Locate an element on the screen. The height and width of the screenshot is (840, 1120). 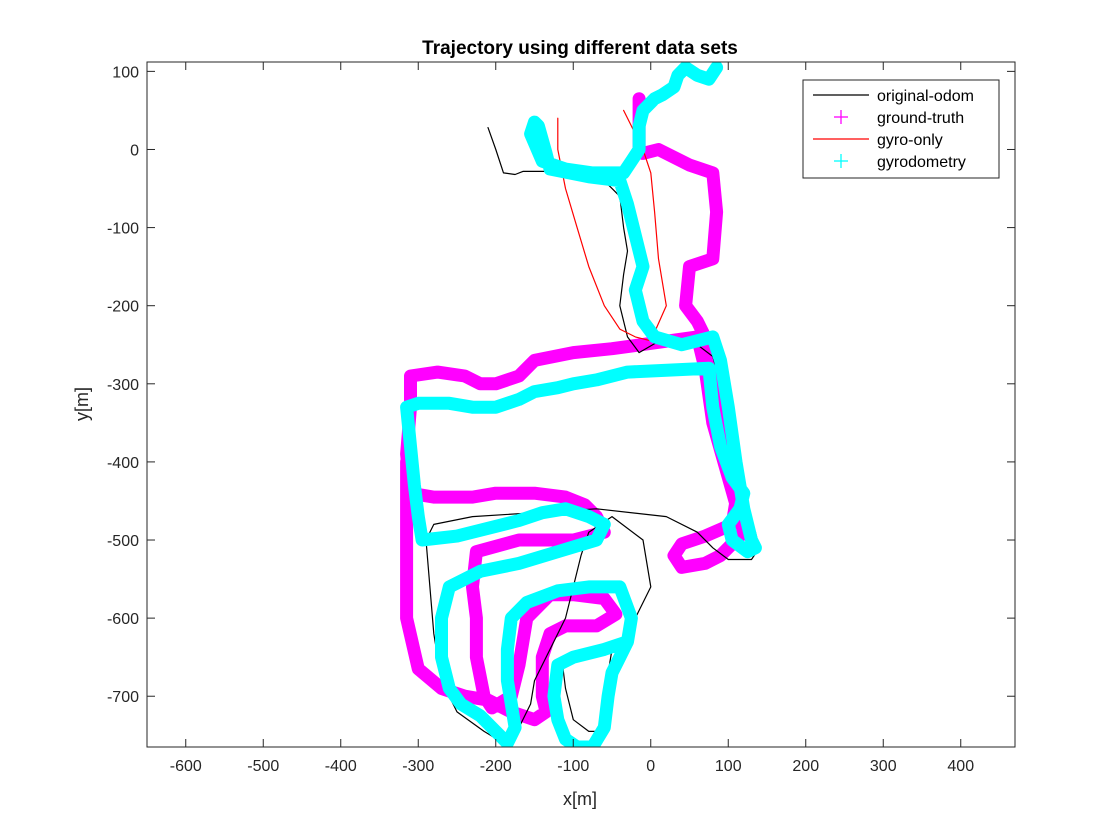
x-tick-label: -300 is located at coordinates (418, 766).